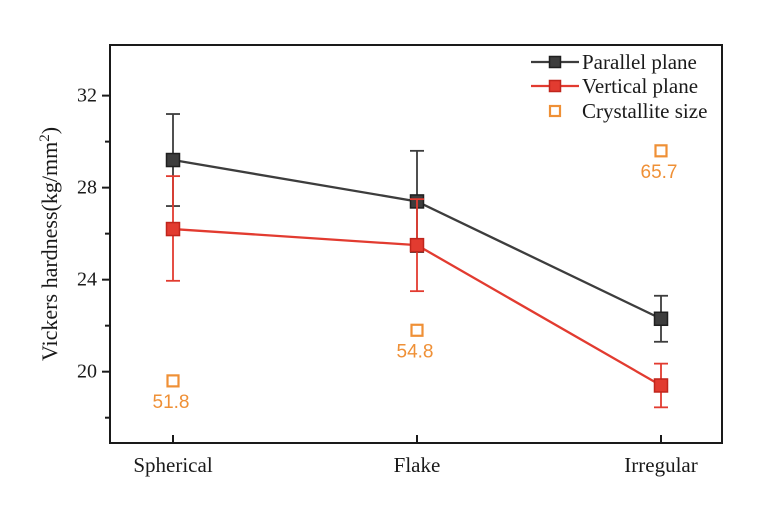 The height and width of the screenshot is (518, 771). I want to click on point-label-flake: 54.8, so click(415, 351).